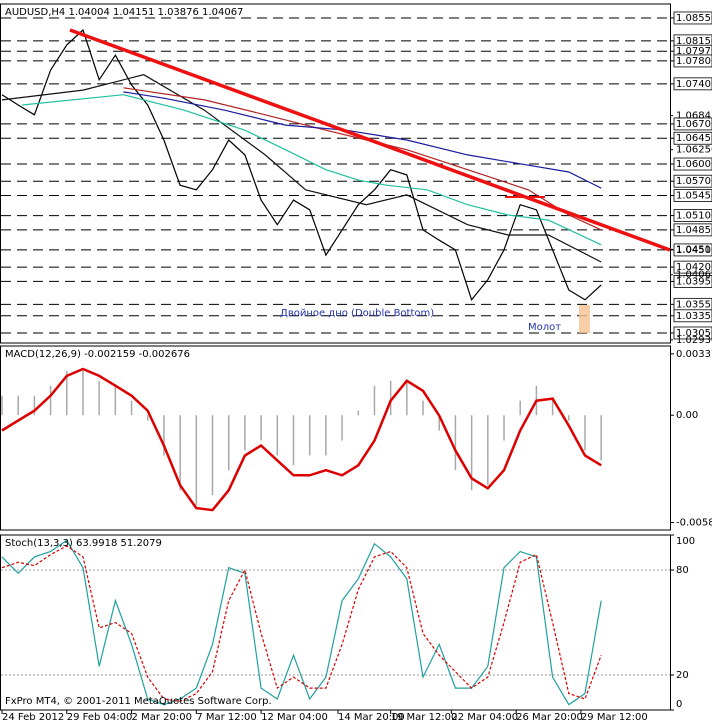 This screenshot has height=724, width=712. Describe the element at coordinates (682, 570) in the screenshot. I see `y-tick-label: 80` at that location.